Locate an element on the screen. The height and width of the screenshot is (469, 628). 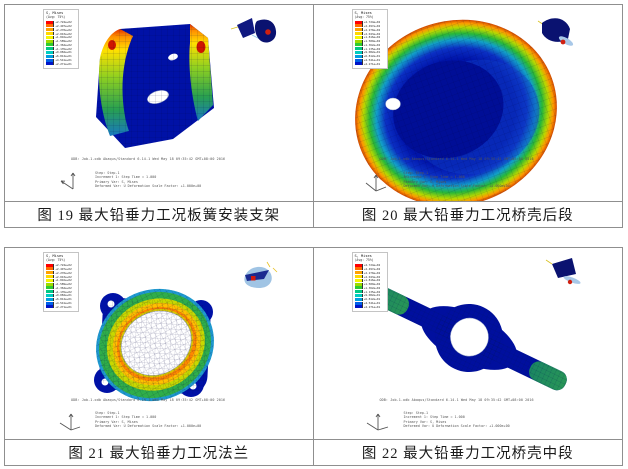
legend-value: +4.541e+01 is located at coordinates (63, 60).